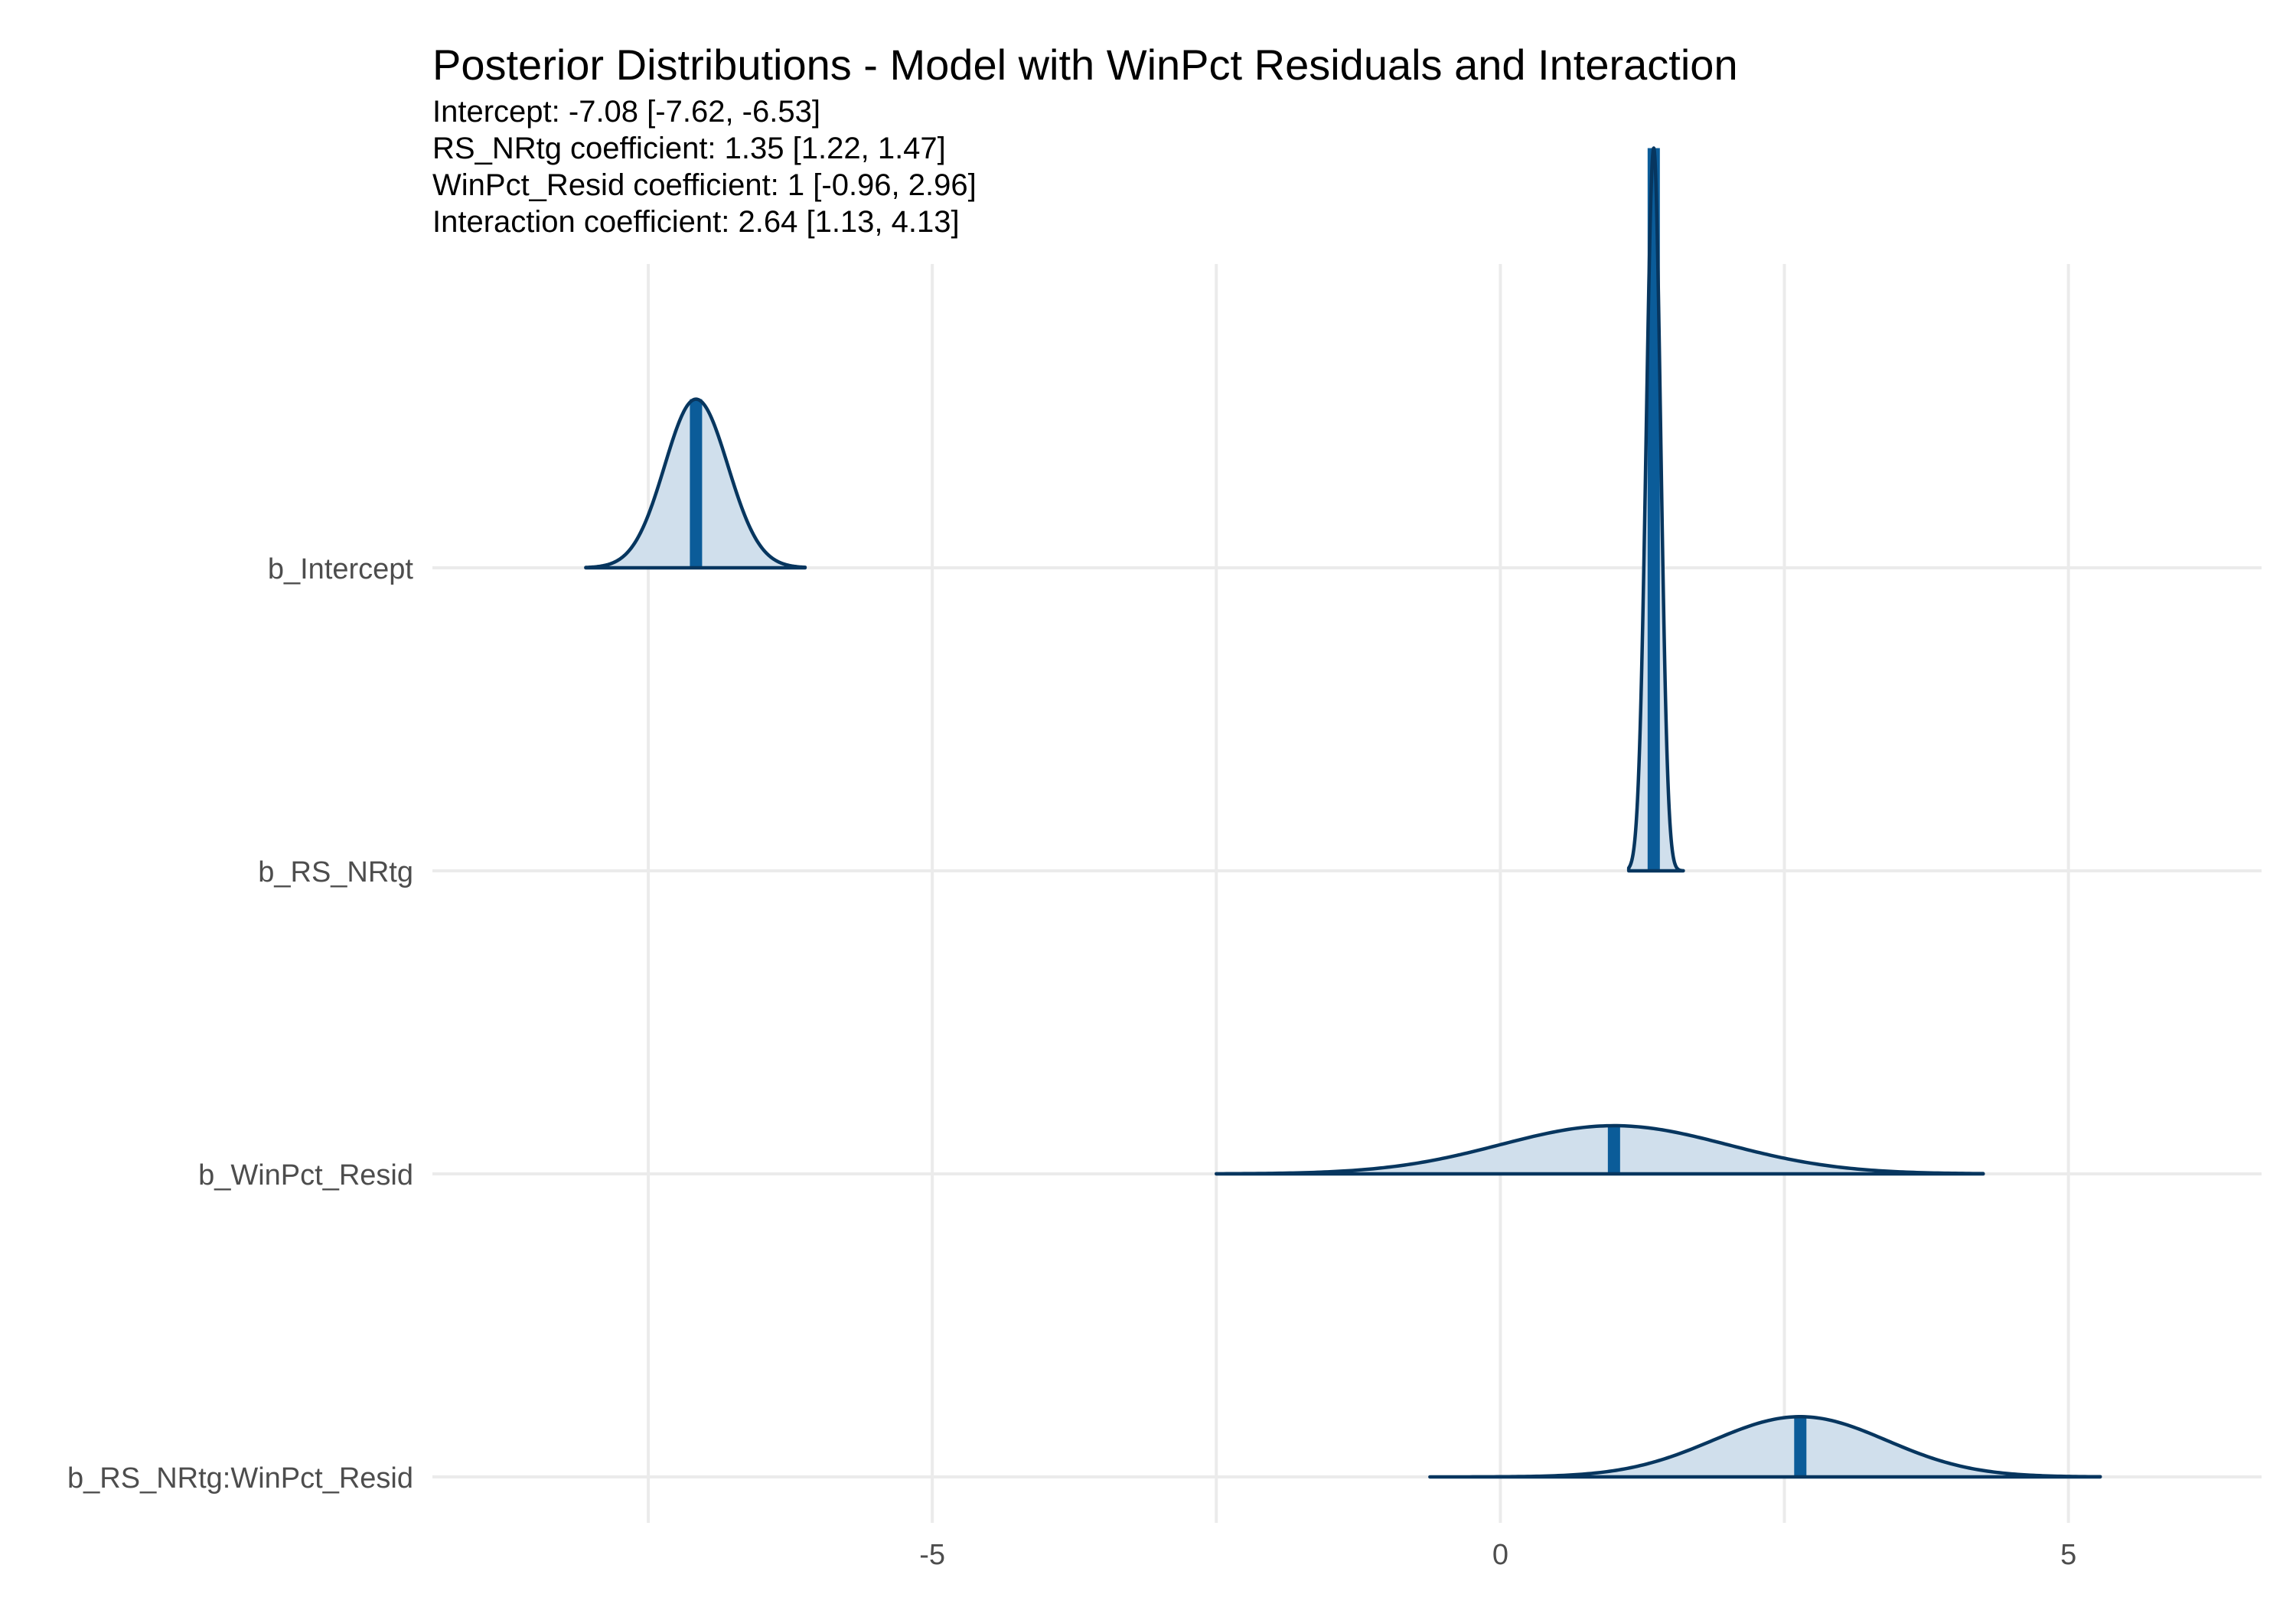  Describe the element at coordinates (932, 1555) in the screenshot. I see `x-tick-label: -5` at that location.